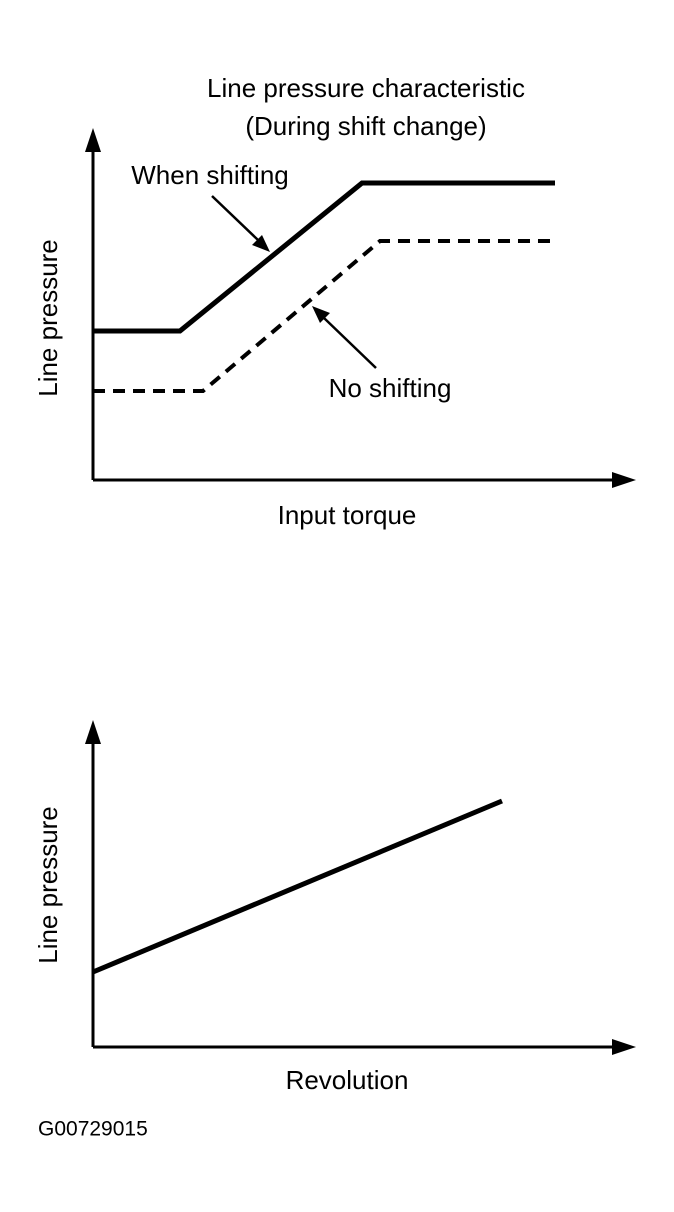  I want to click on pressure-curve, so click(297, 886).